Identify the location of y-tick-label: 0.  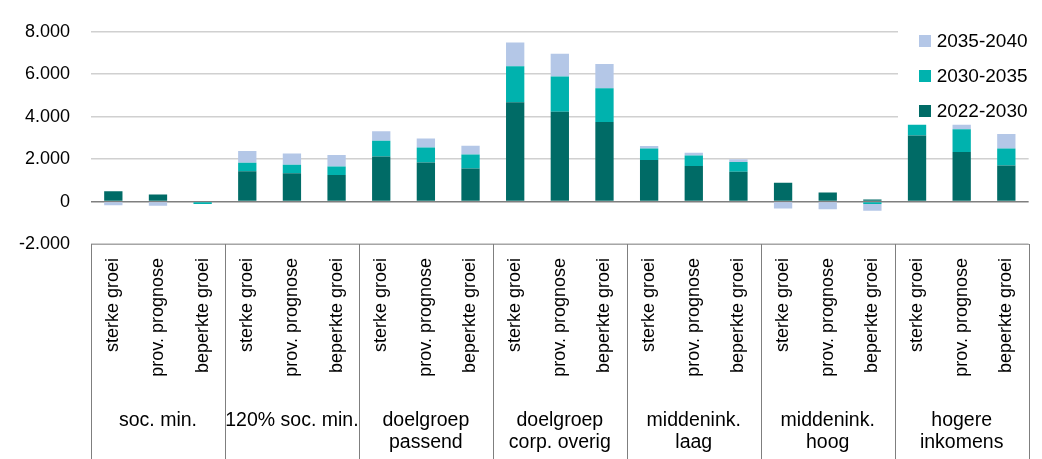
(64, 200).